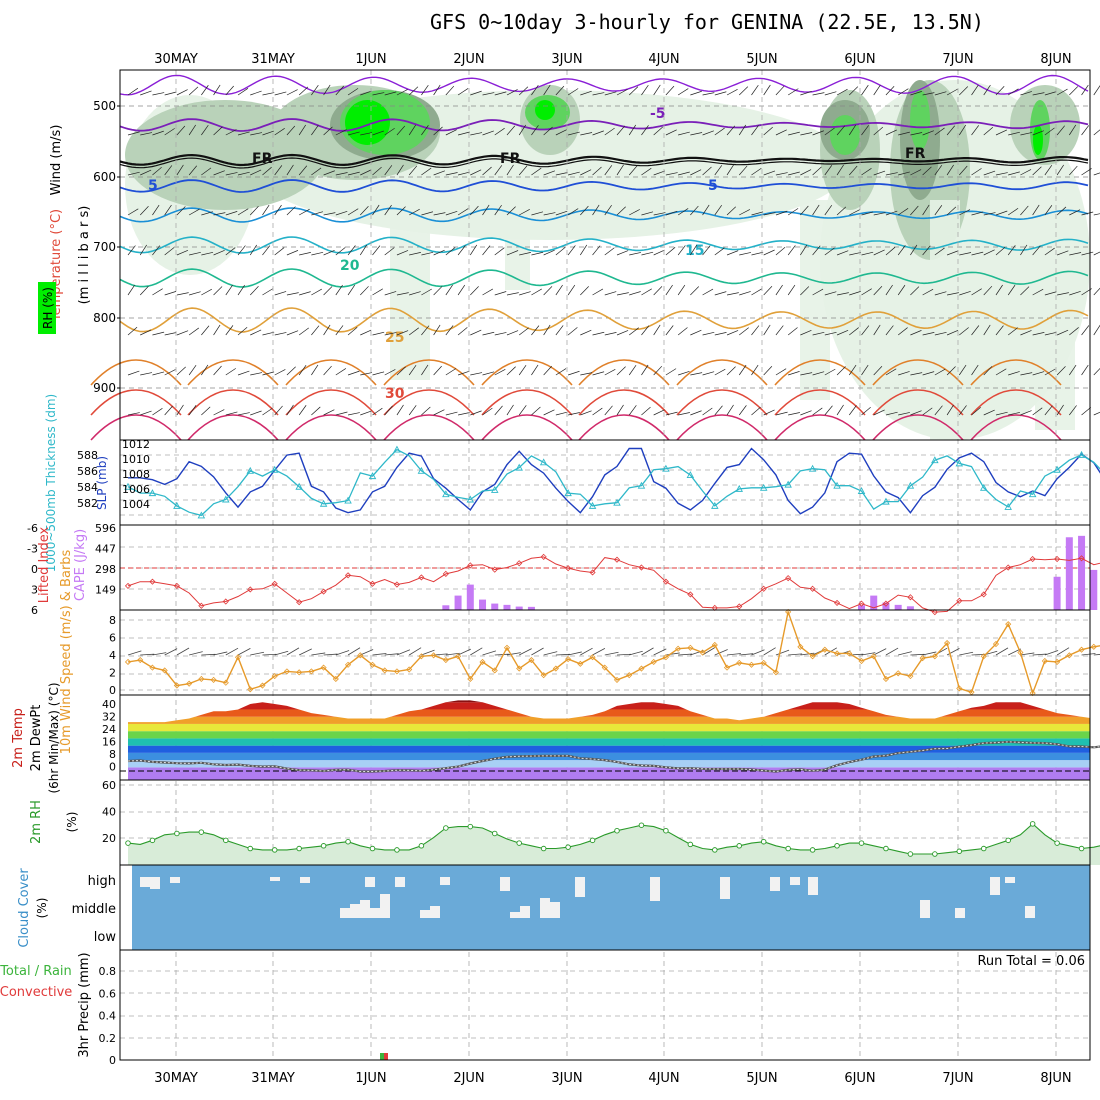 The width and height of the screenshot is (1100, 1100). I want to click on rh2m-units-label: (%), so click(72, 822).